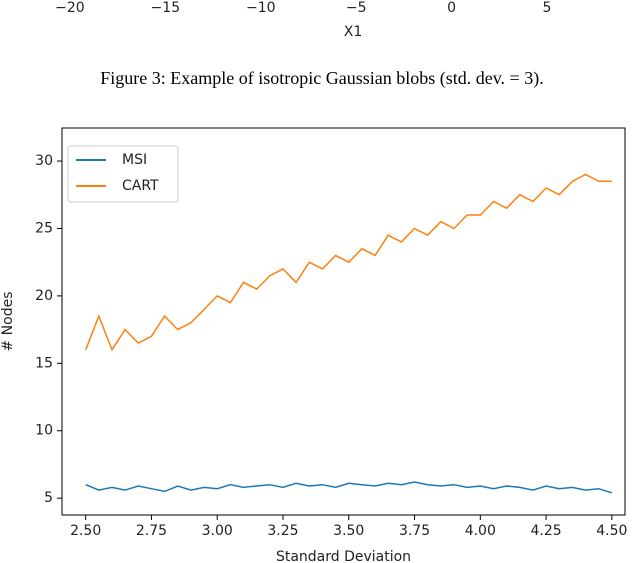 The height and width of the screenshot is (563, 640). What do you see at coordinates (611, 531) in the screenshot?
I see `x-tick-label: 4.50` at bounding box center [611, 531].